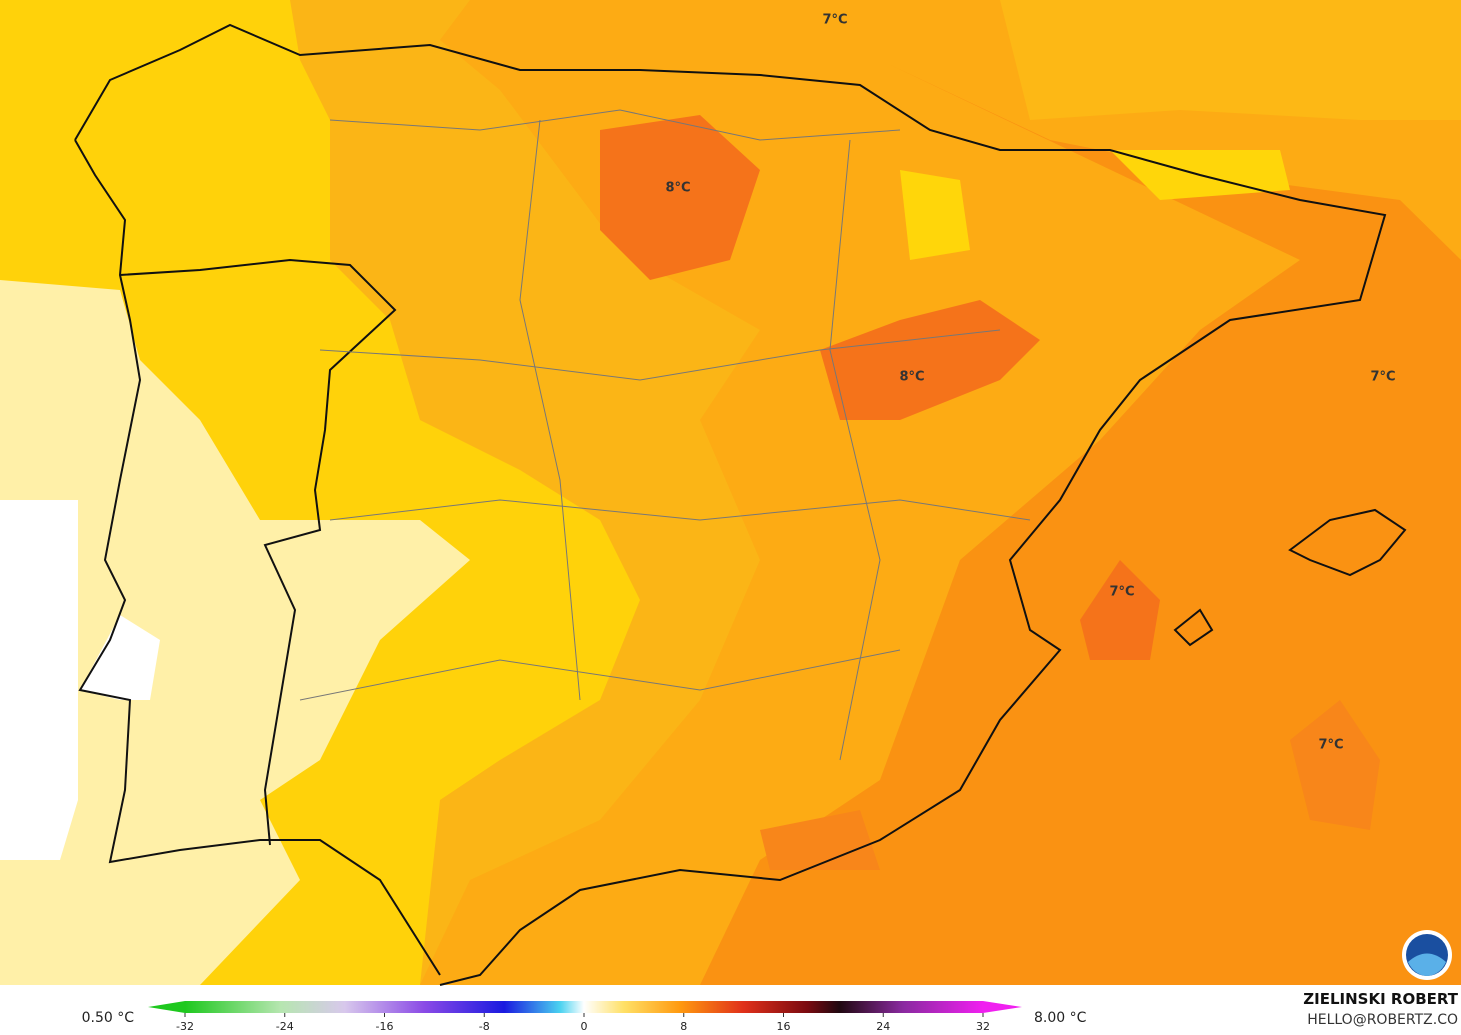 The image size is (1461, 1035). Describe the element at coordinates (285, 1026) in the screenshot. I see `colorbar-tick-label: -24` at that location.